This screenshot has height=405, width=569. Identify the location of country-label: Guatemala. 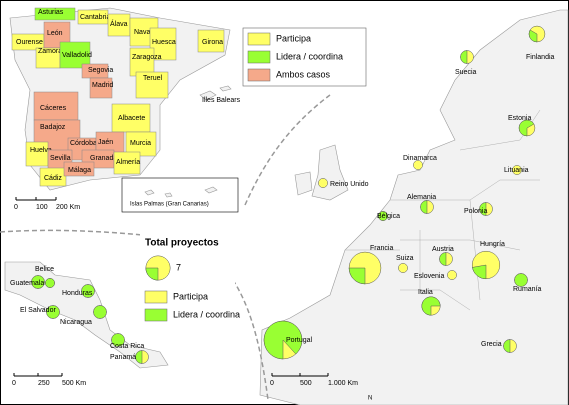
(27, 283).